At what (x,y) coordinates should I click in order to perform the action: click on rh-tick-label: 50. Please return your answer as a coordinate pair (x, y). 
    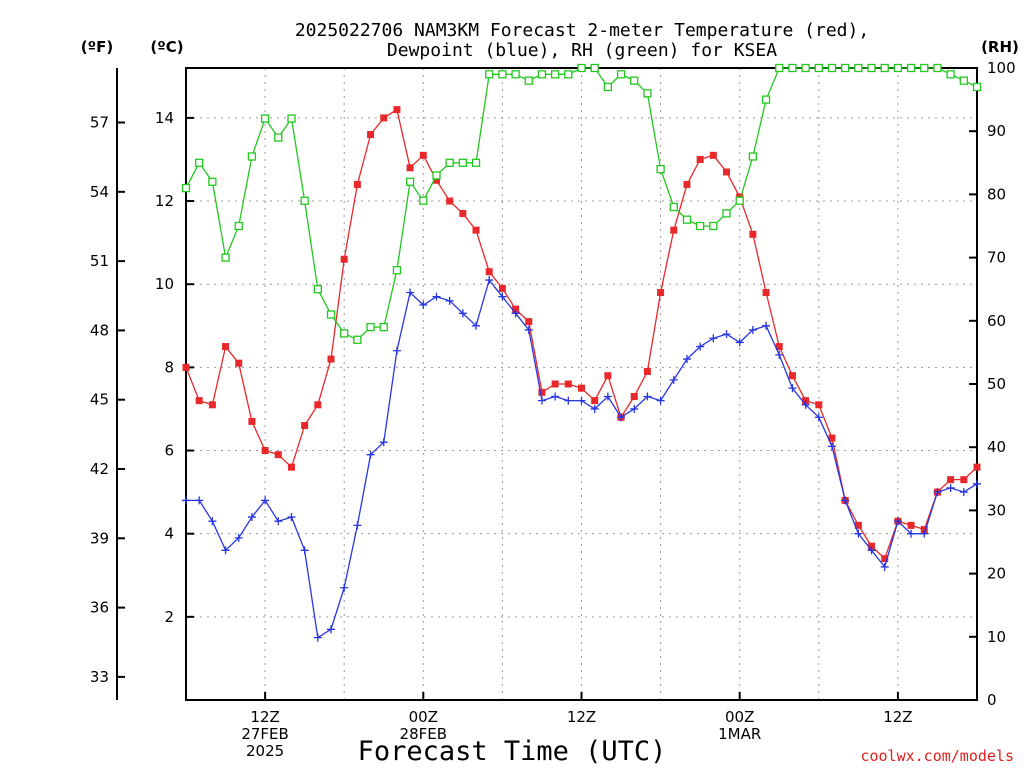
    Looking at the image, I should click on (996, 384).